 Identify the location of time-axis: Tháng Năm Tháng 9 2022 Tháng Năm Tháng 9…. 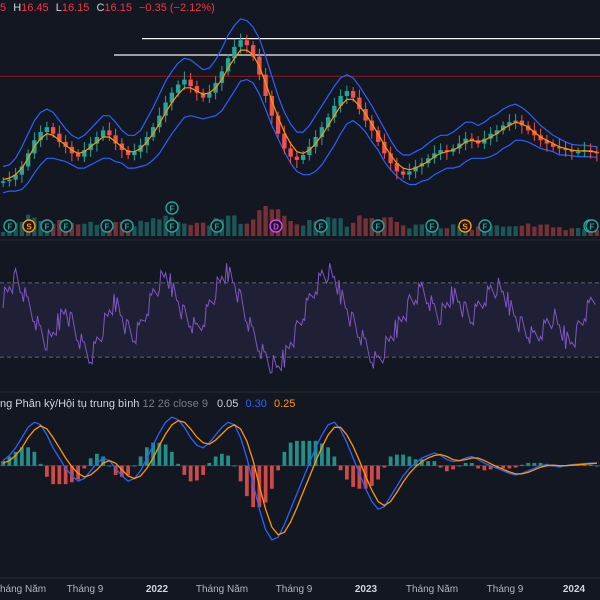
(300, 591).